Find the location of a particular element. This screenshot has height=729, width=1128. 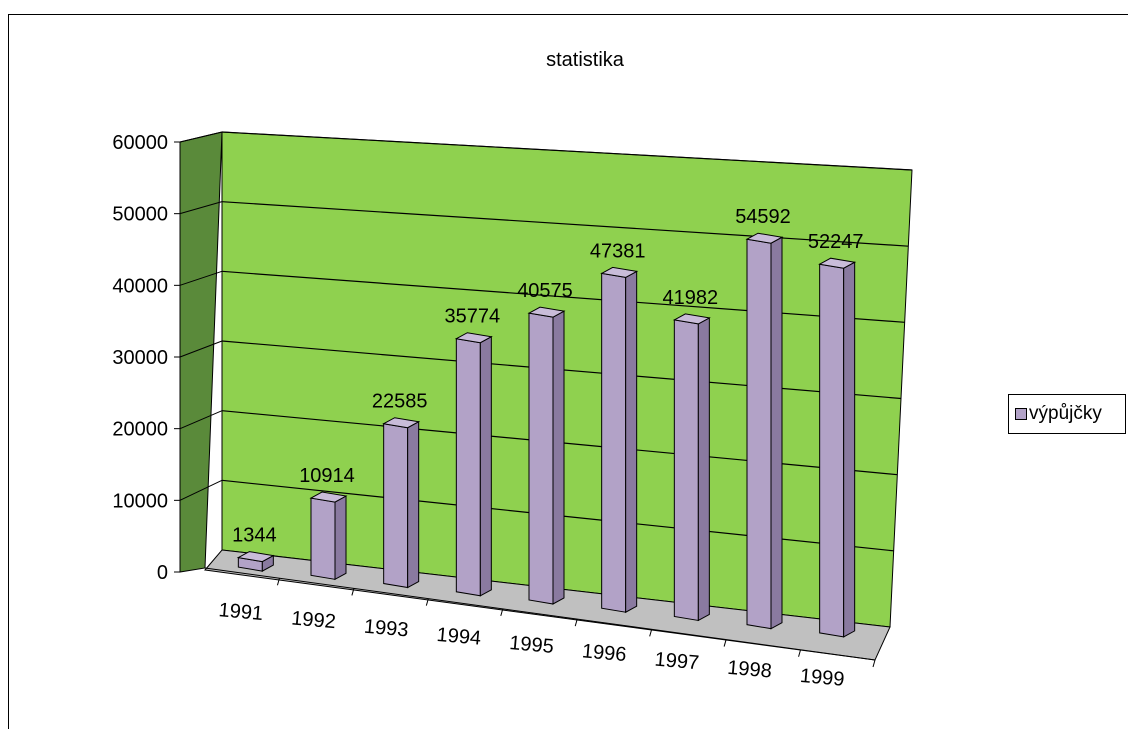

x-tick-label: 1997 is located at coordinates (677, 662).